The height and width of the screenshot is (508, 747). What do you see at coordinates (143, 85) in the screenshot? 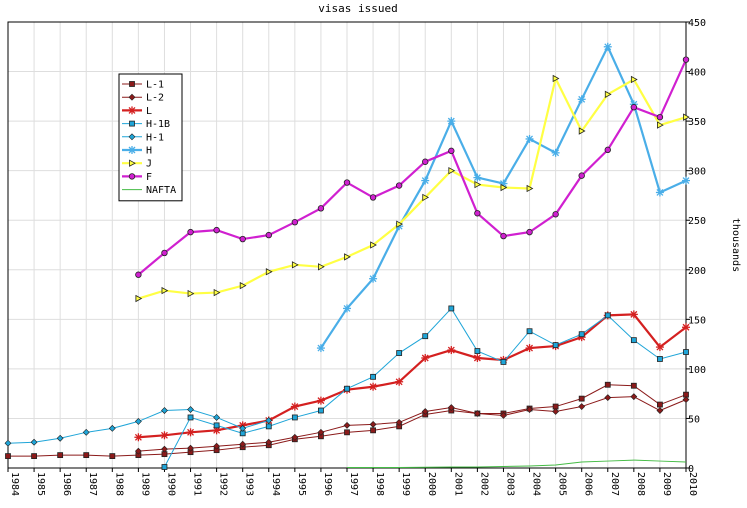
I see `legend-item-l-1: L-1` at bounding box center [143, 85].